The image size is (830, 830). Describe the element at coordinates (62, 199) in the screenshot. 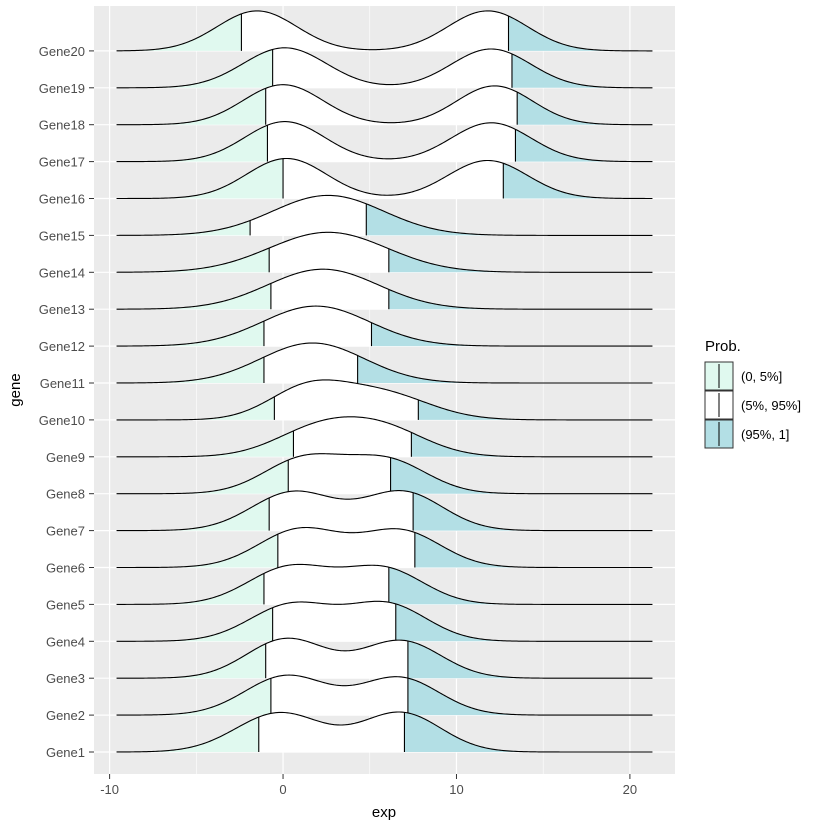

I see `y-tick-label: Gene16` at that location.